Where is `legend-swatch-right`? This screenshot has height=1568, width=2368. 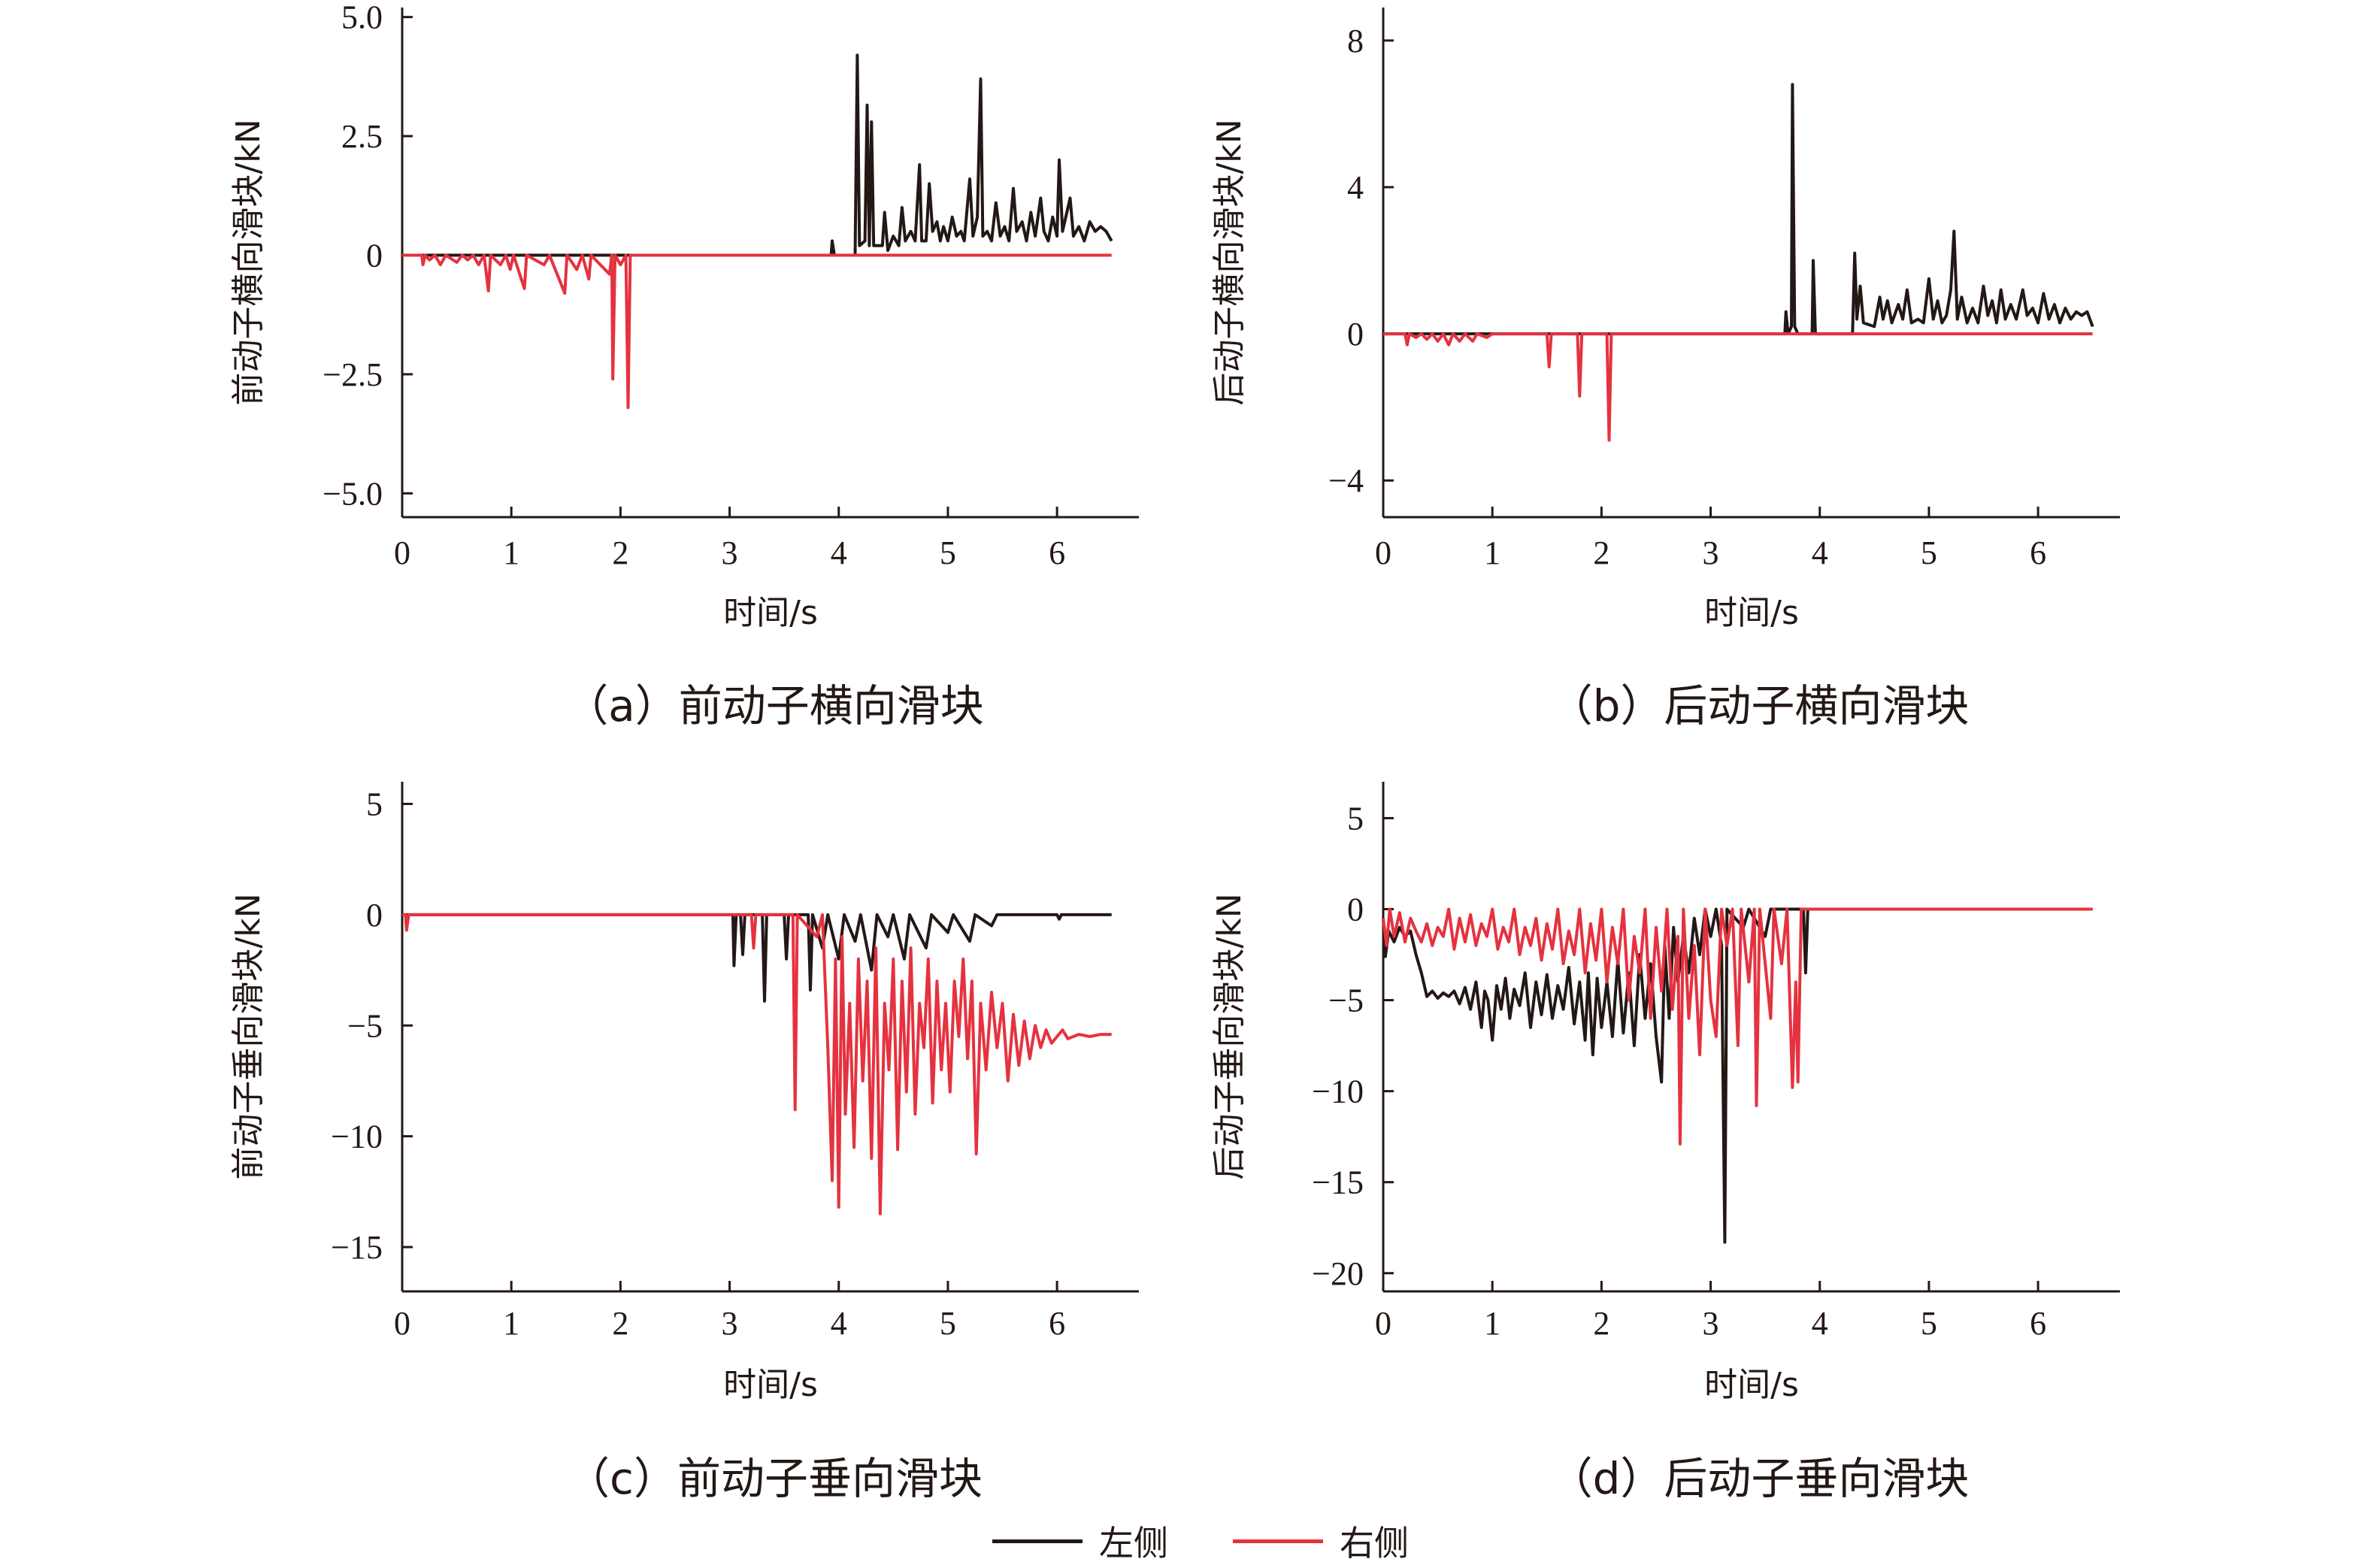 legend-swatch-right is located at coordinates (1278, 1541).